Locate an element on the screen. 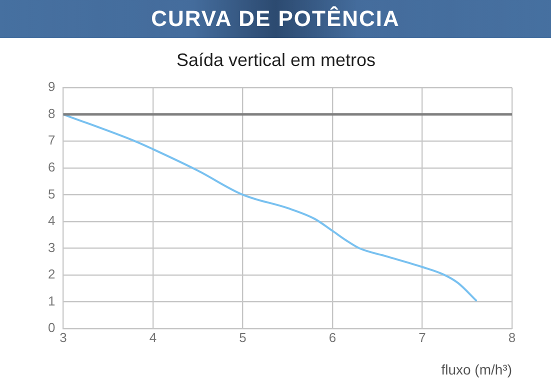  y-tick-label: 0 is located at coordinates (52, 328).